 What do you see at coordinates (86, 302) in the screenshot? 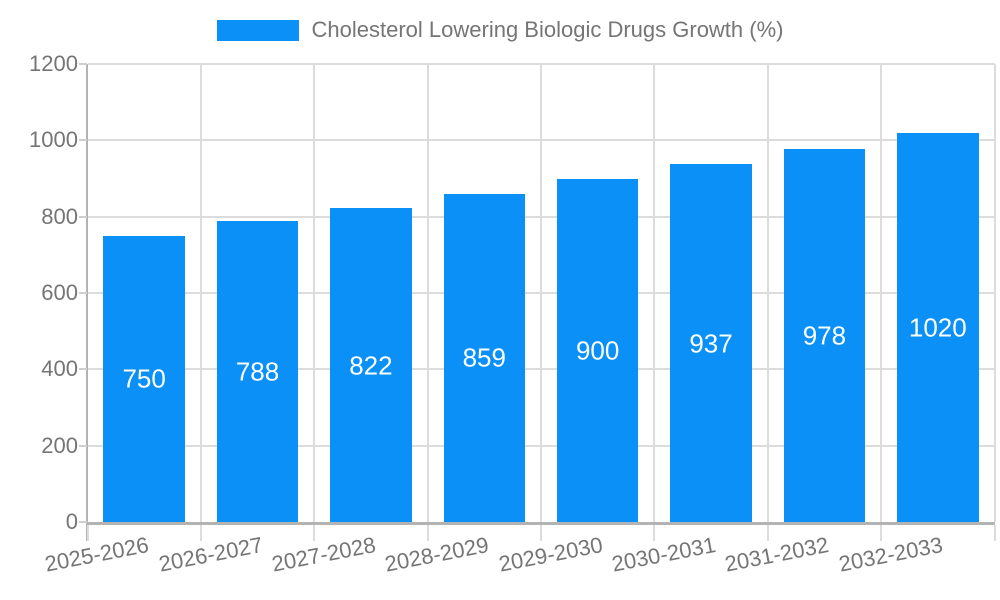
I see `y-axis-line` at bounding box center [86, 302].